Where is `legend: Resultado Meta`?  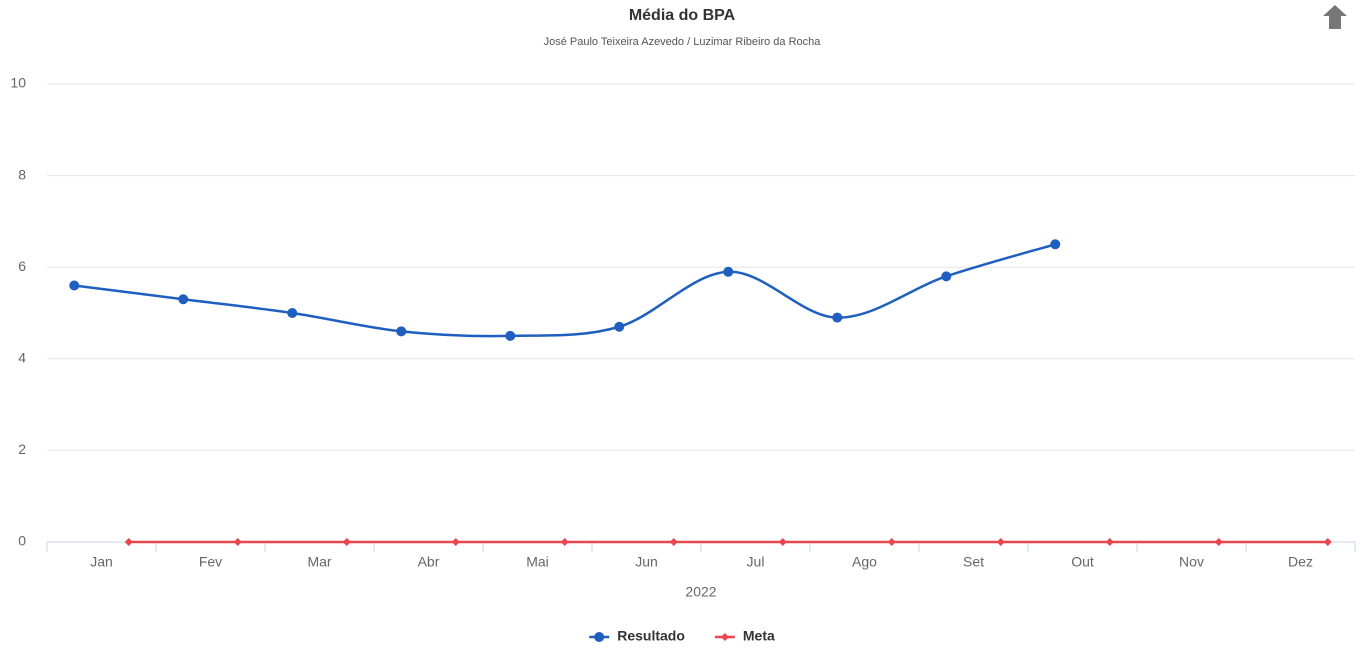
legend: Resultado Meta is located at coordinates (682, 636).